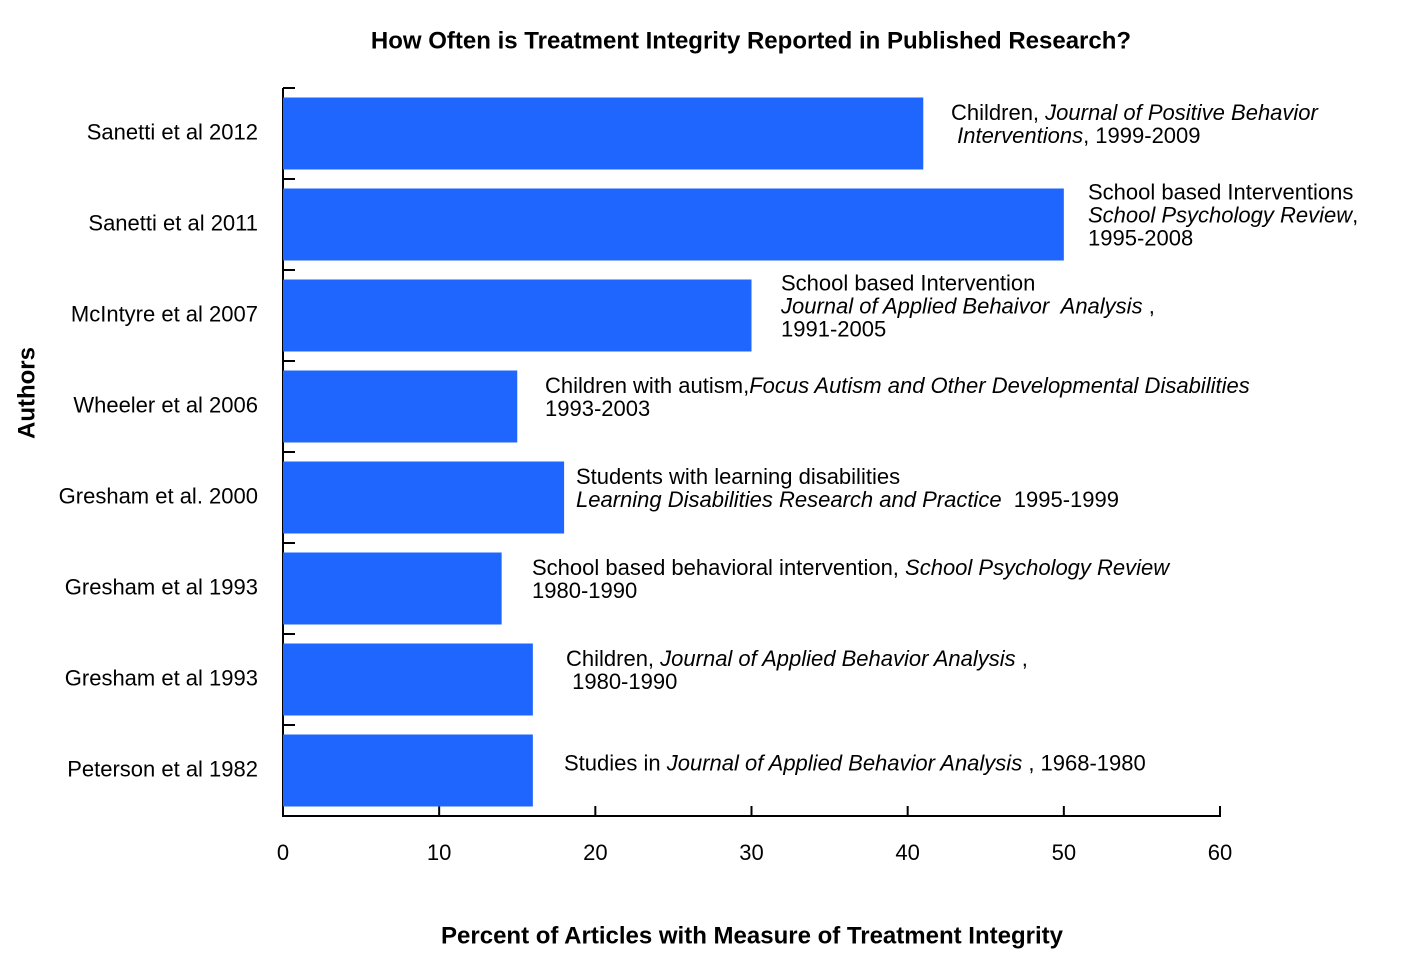 The image size is (1408, 973). What do you see at coordinates (751, 852) in the screenshot?
I see `x-tick-label: 30` at bounding box center [751, 852].